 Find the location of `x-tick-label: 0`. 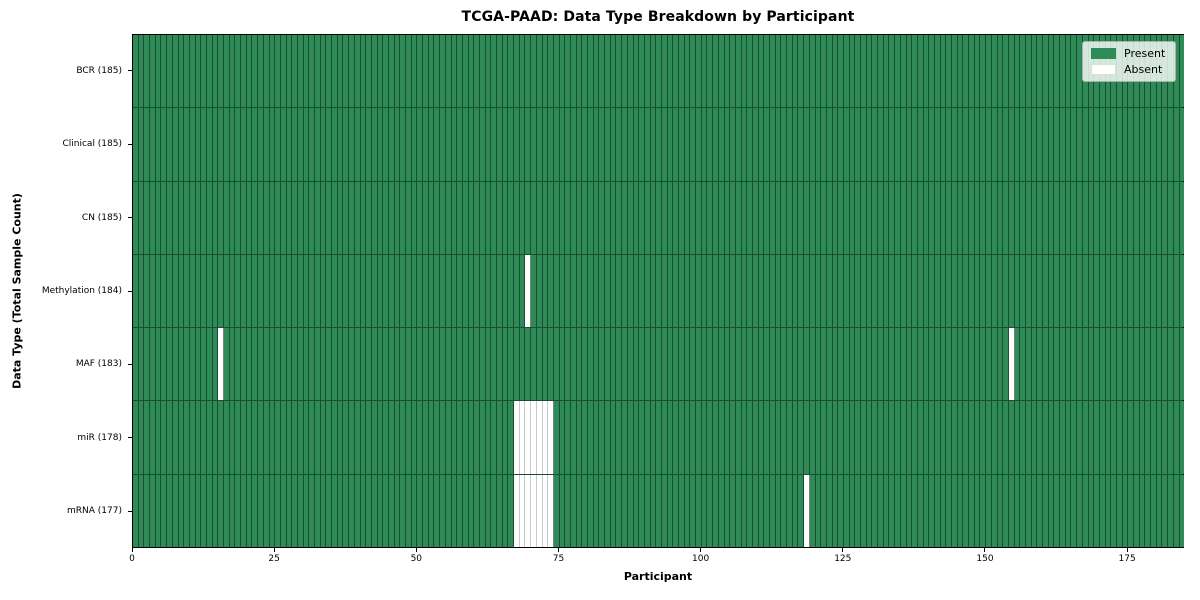

x-tick-label: 0 is located at coordinates (132, 559).